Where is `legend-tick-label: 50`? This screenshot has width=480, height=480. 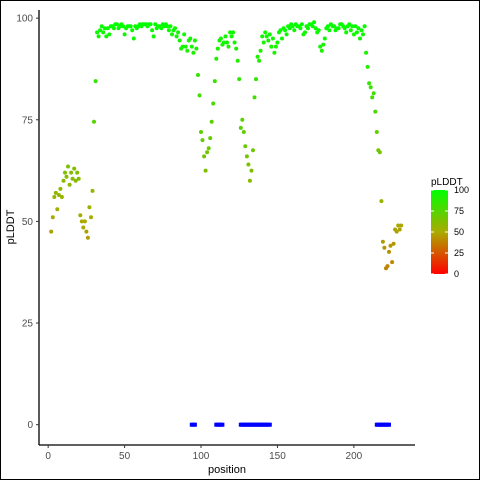
legend-tick-label: 50 is located at coordinates (459, 232).